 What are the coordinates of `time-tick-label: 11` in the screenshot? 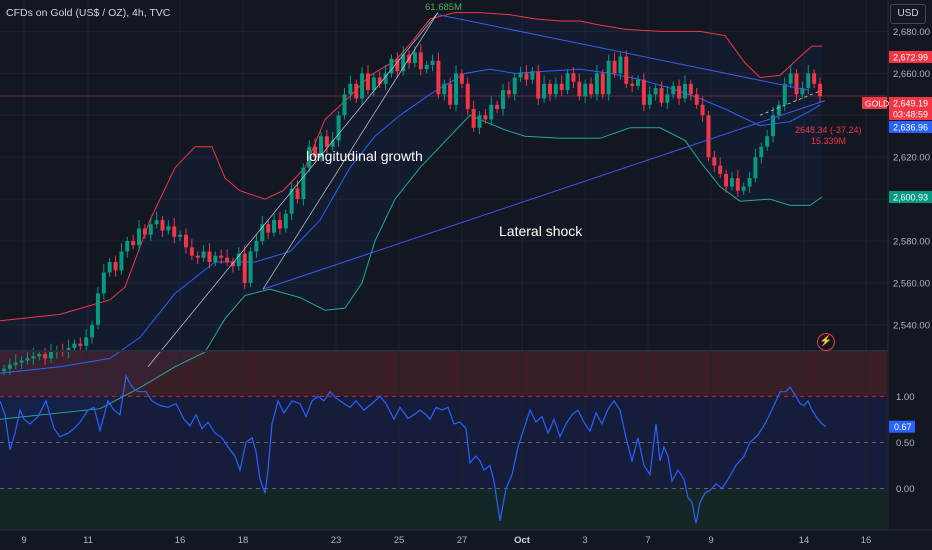 It's located at (88, 540).